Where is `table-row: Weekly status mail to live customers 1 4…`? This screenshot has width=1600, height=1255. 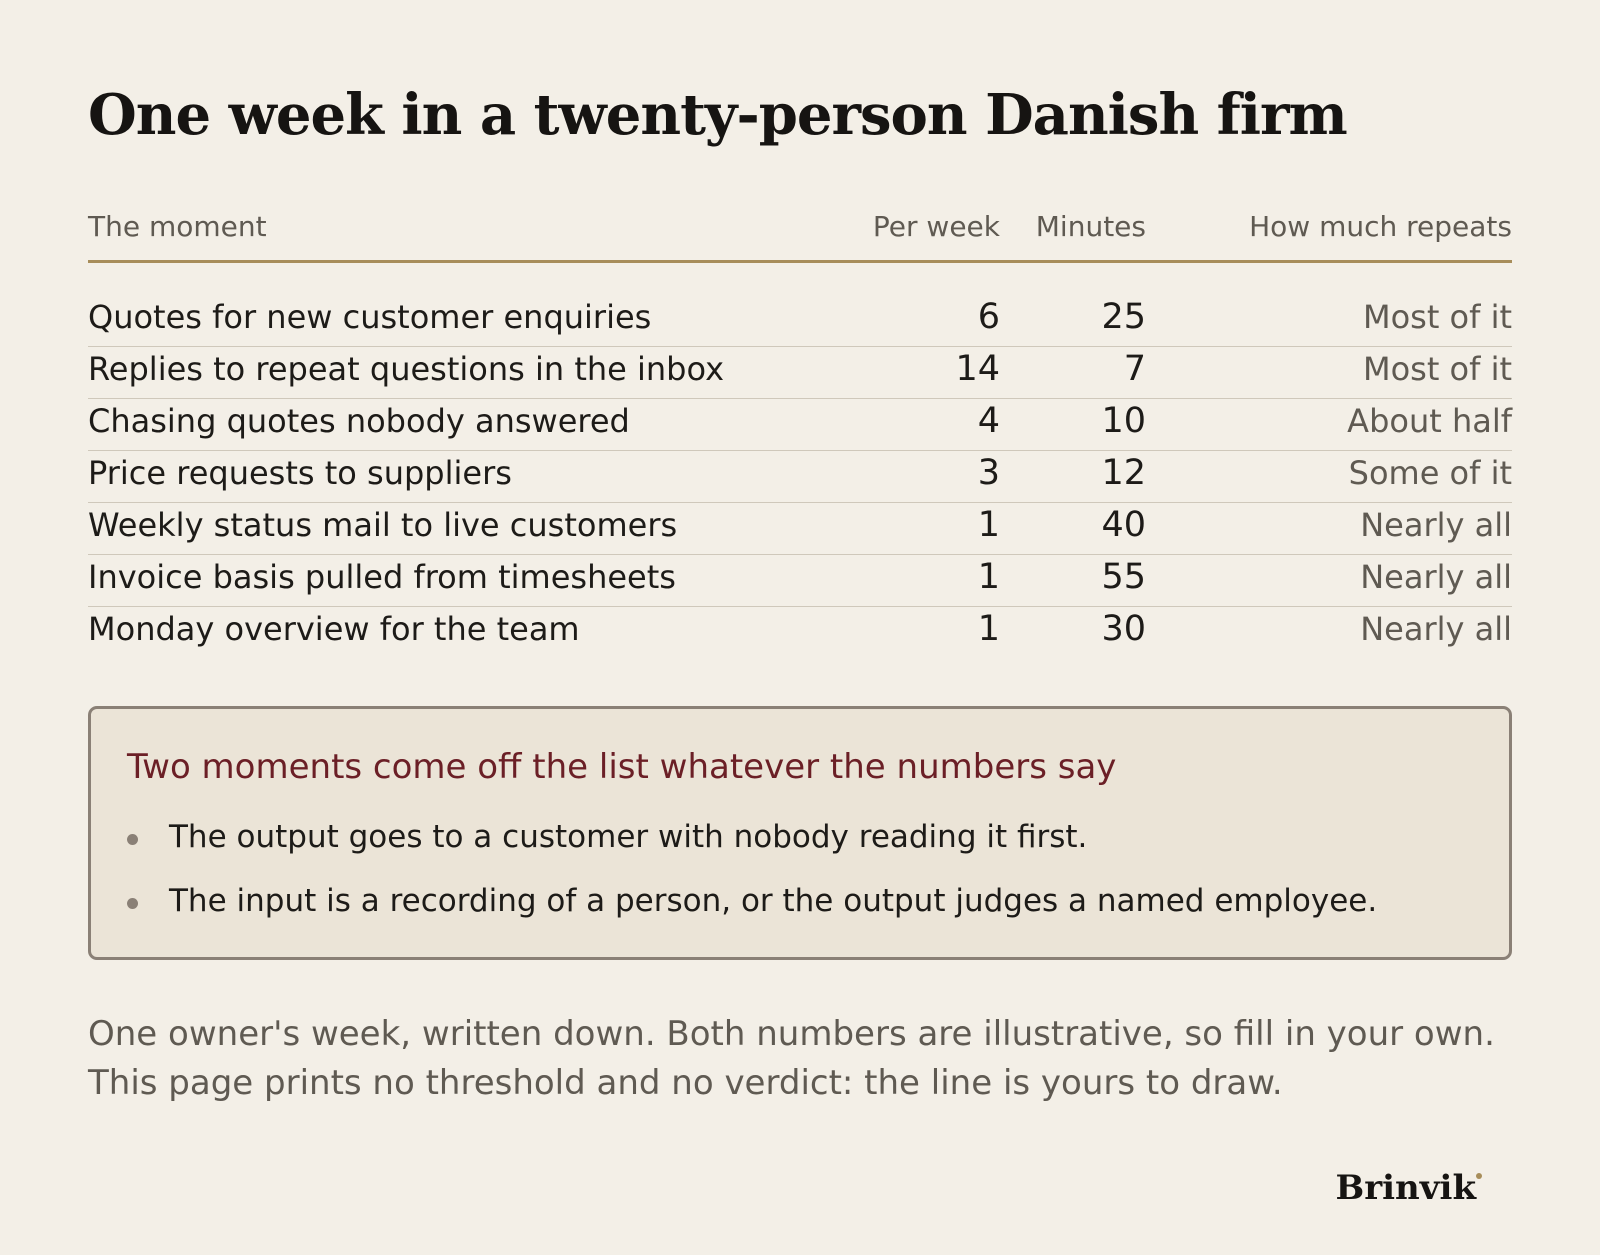
table-row: Weekly status mail to live customers 1 4… is located at coordinates (800, 529).